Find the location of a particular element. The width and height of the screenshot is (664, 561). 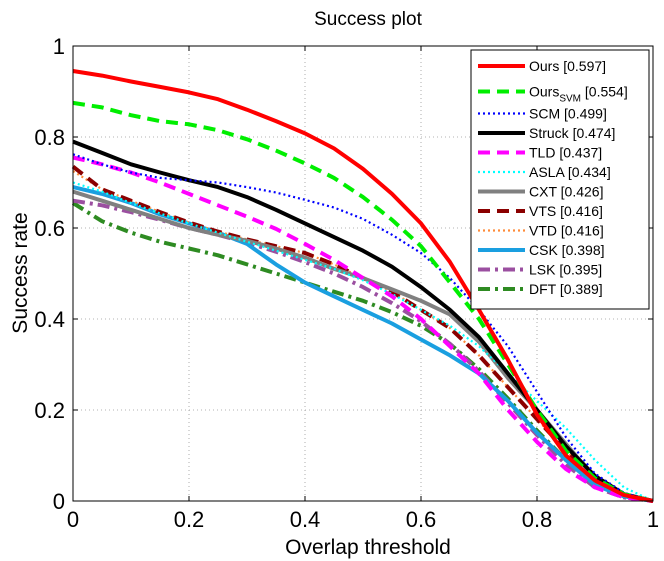

y-tick-label: 0.4 is located at coordinates (49, 319).